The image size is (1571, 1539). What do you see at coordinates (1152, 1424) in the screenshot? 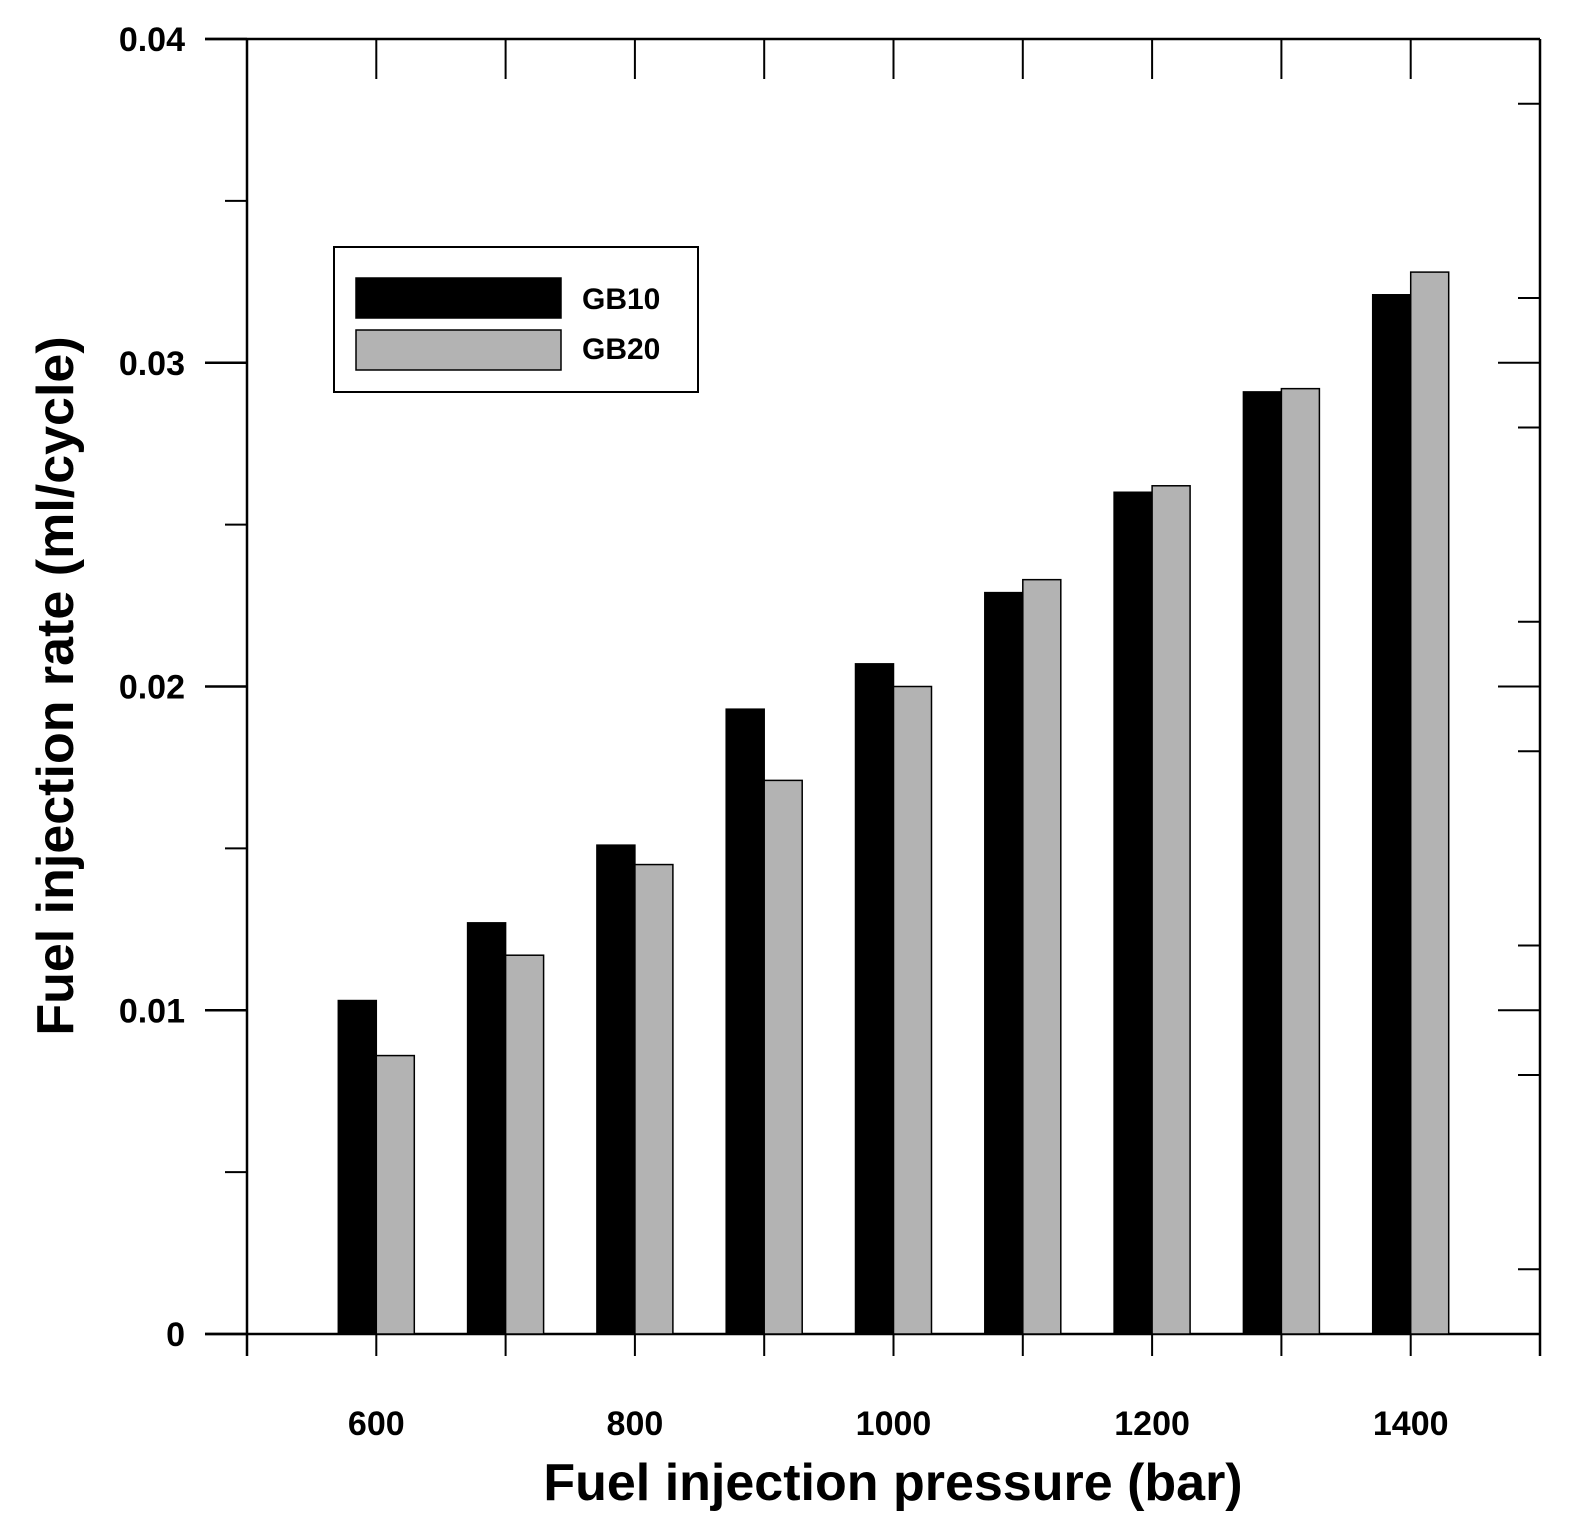
I see `x-tick-label: 1200` at bounding box center [1152, 1424].